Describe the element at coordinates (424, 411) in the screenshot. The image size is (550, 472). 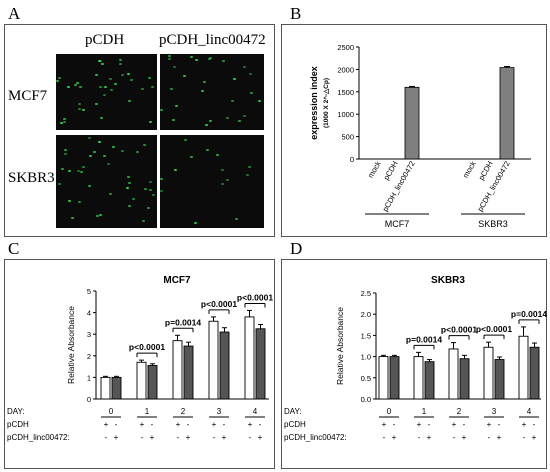
I see `d-day-value: 1` at that location.